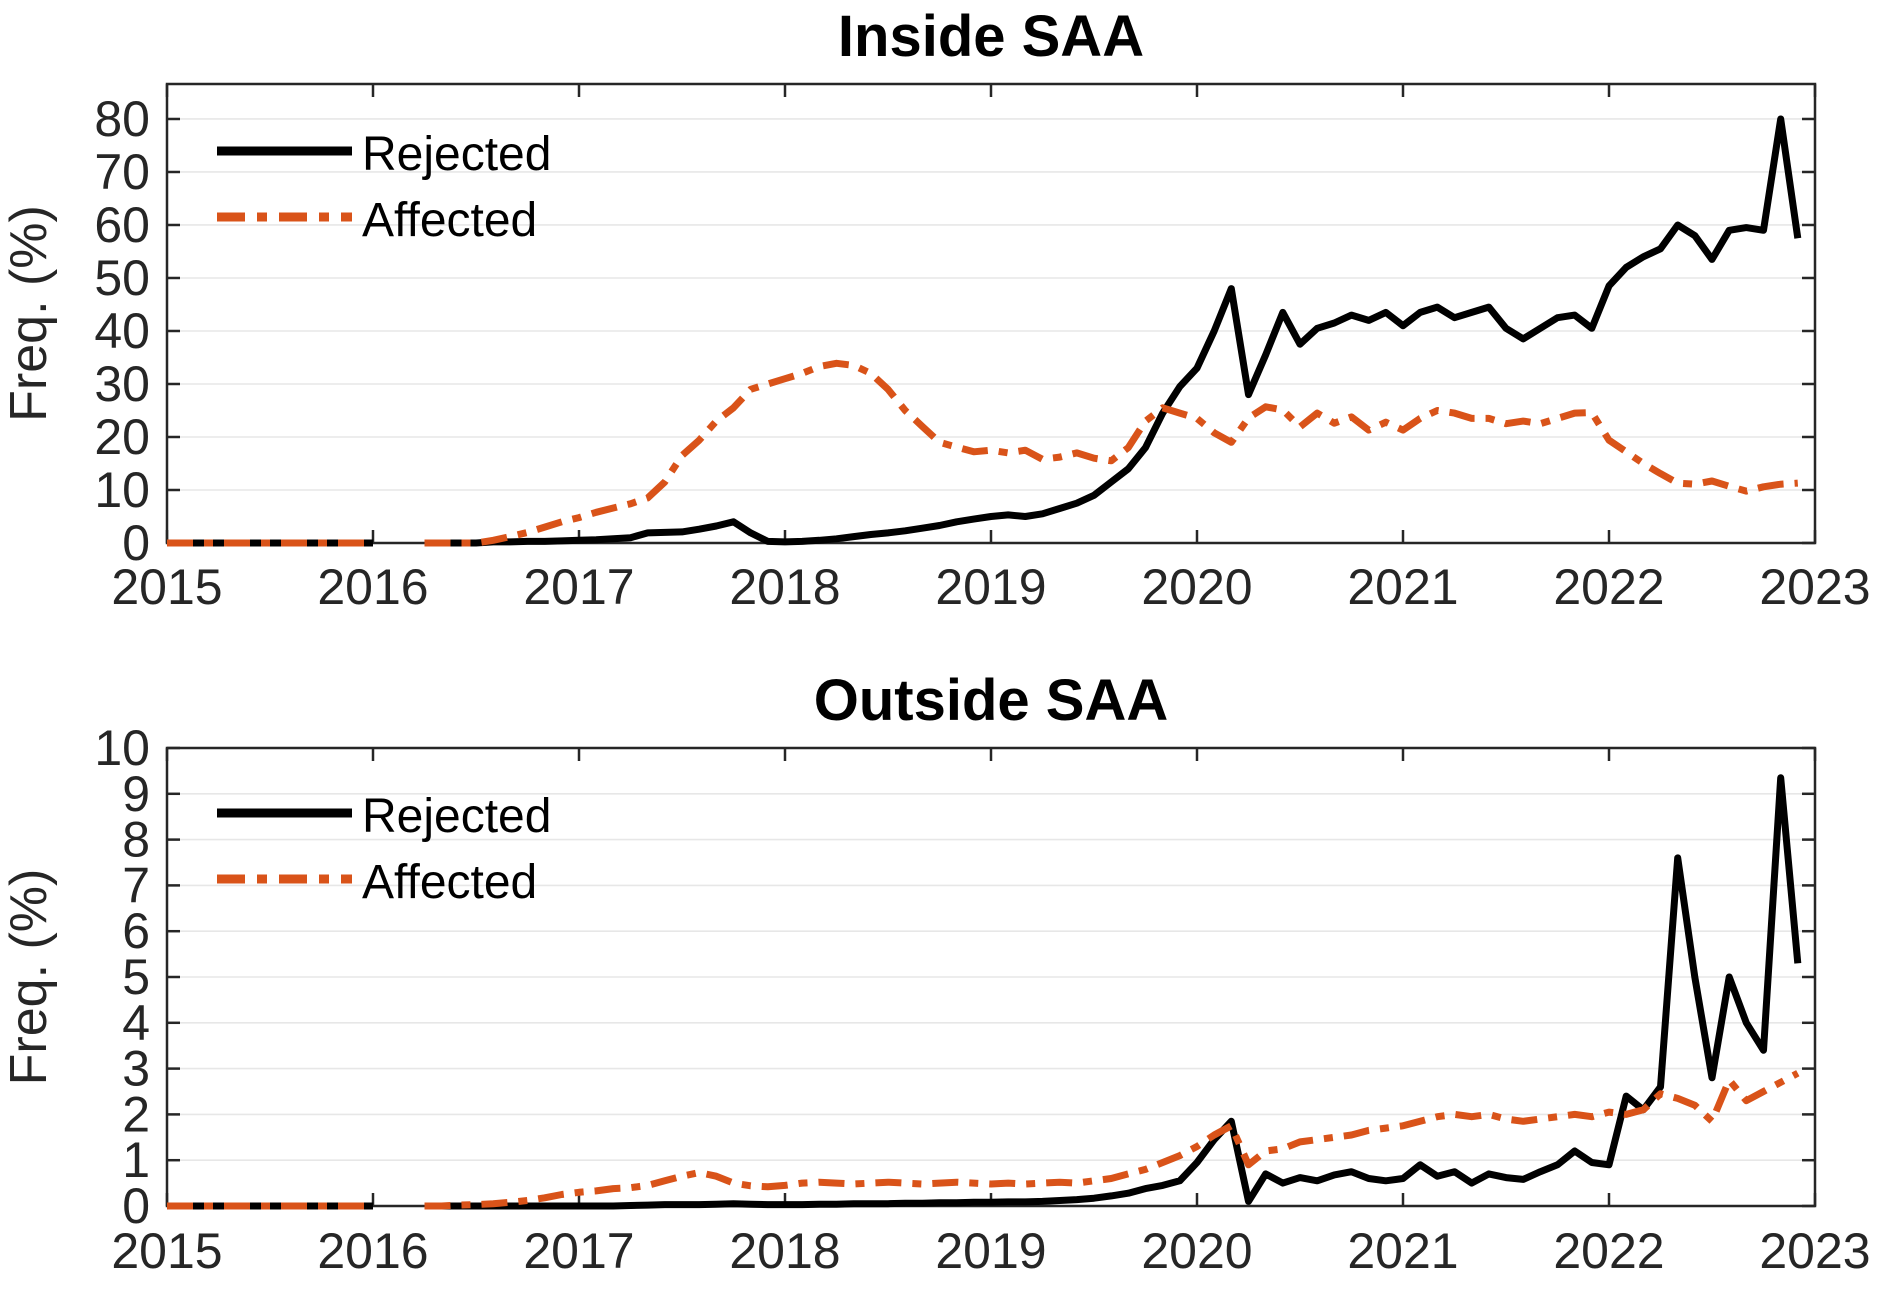  What do you see at coordinates (136, 931) in the screenshot?
I see `y-tick-label: 6` at bounding box center [136, 931].